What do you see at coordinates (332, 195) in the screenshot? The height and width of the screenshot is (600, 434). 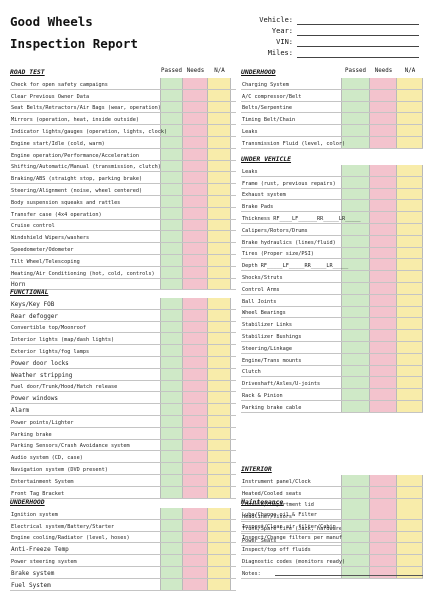 I see `checklist-row: Exhaust system` at bounding box center [332, 195].